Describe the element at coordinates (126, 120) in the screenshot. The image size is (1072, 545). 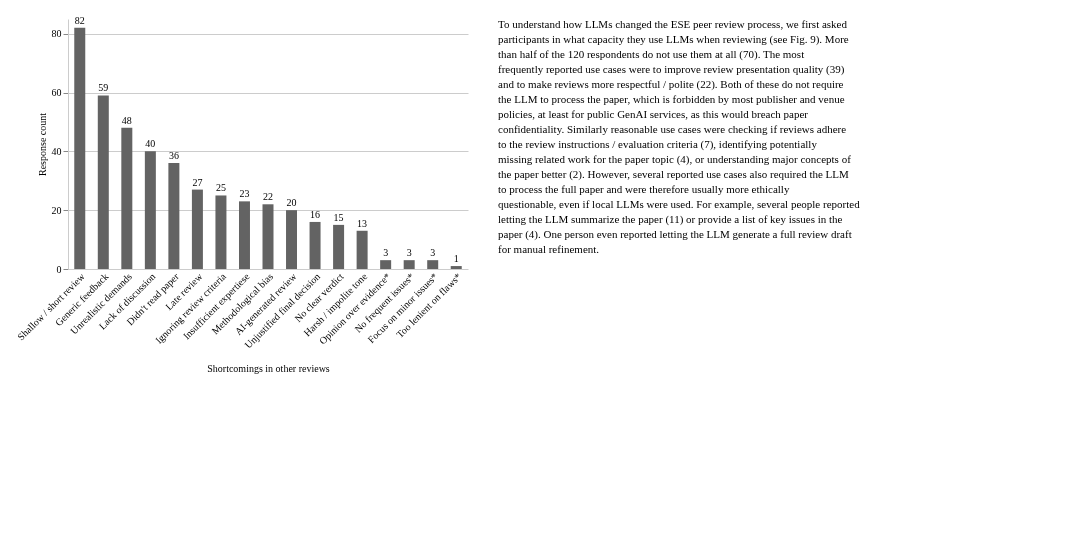
I see `data-label: 48` at that location.